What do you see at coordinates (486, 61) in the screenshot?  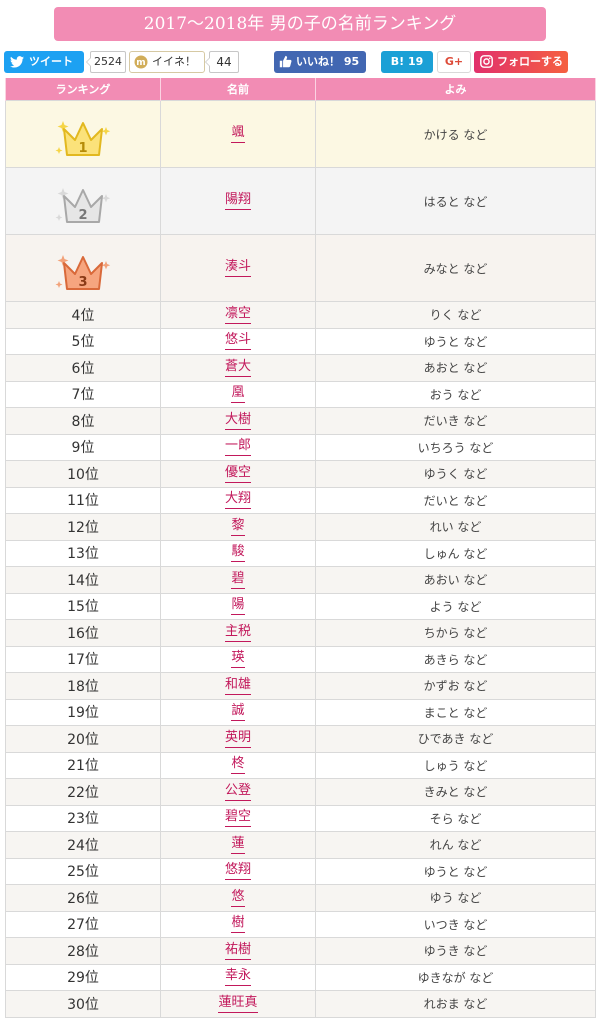 I see `instagram-icon` at bounding box center [486, 61].